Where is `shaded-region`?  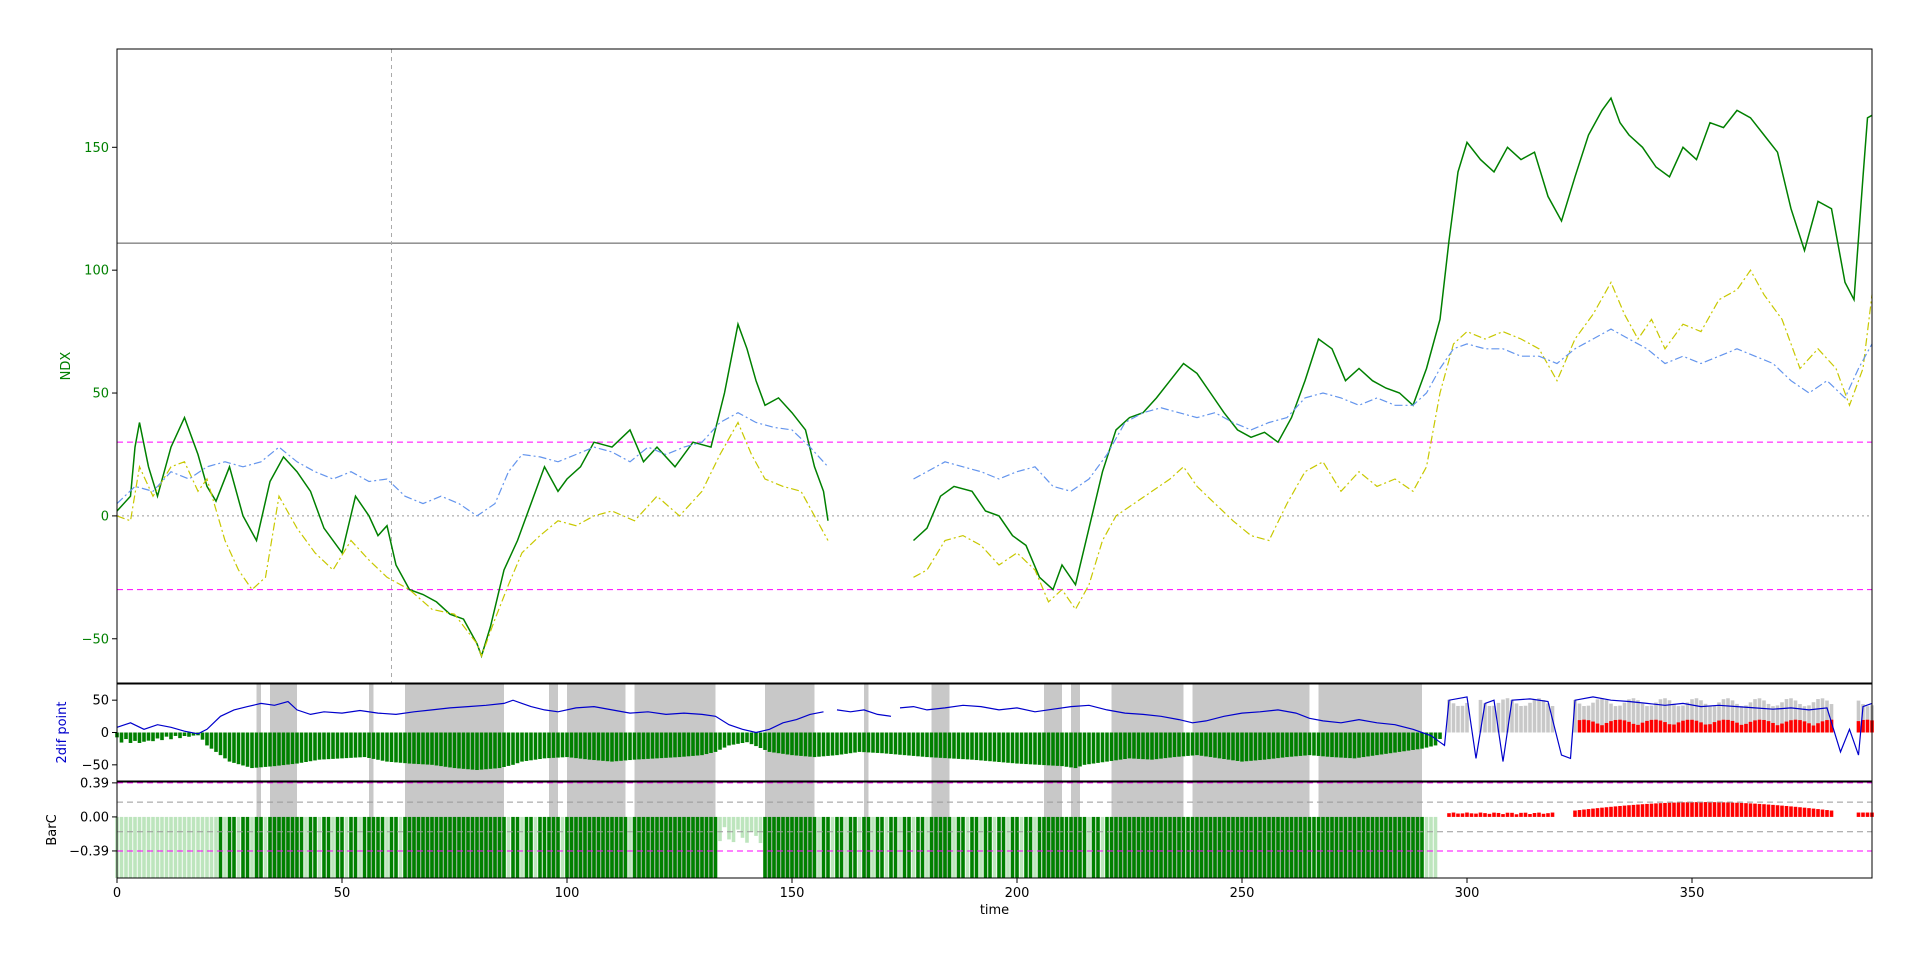 shaded-region is located at coordinates (866, 830).